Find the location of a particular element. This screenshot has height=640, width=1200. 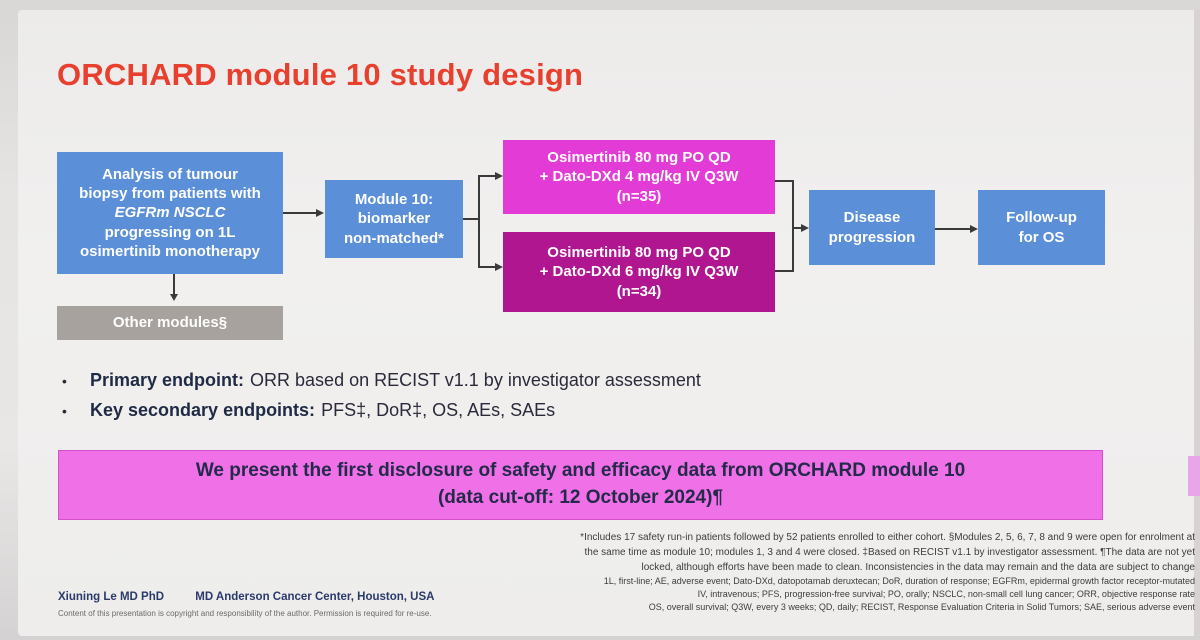

arm1-line: + Dato-DXd 4 mg/kg IV Q3W is located at coordinates (639, 177).